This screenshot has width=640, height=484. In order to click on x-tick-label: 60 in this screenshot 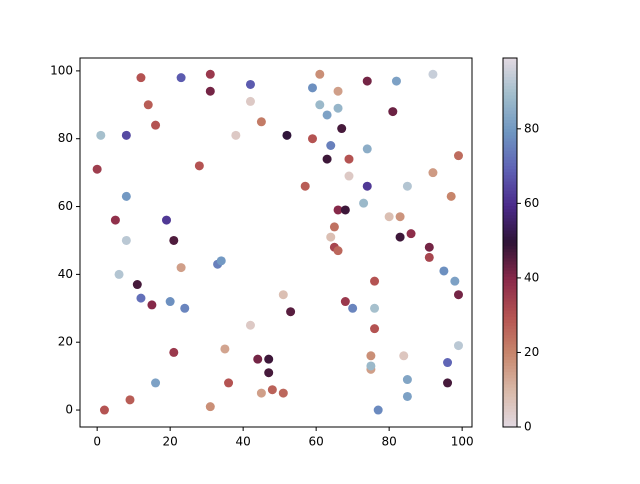, I will do `click(316, 442)`.